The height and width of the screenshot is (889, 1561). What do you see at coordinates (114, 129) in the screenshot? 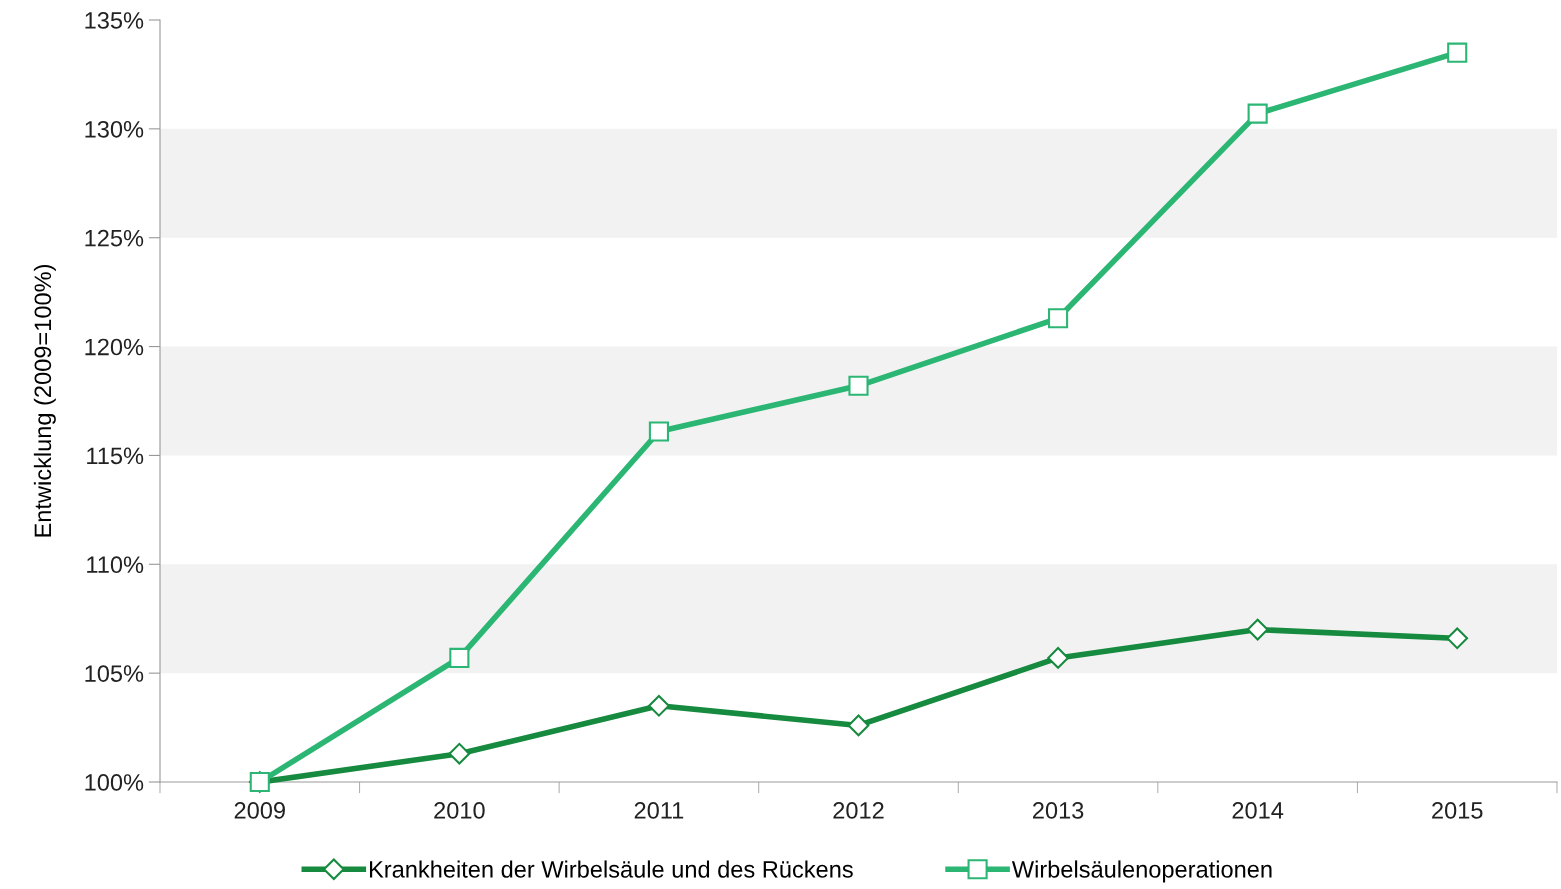
I see `y-tick-label: 130%` at bounding box center [114, 129].